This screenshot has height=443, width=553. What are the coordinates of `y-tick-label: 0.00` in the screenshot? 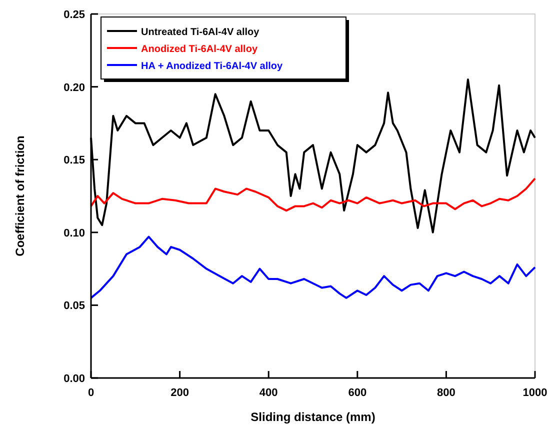 It's located at (74, 379).